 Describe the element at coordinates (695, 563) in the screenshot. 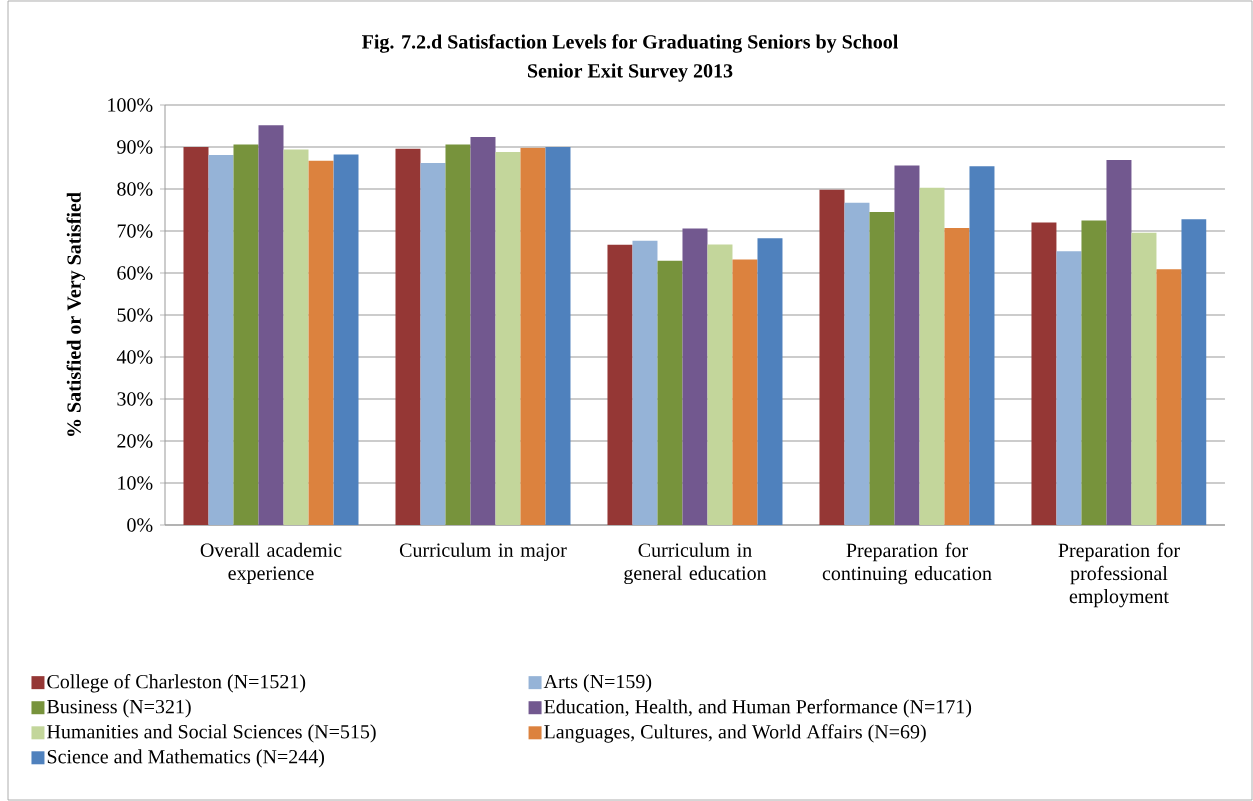

I see `x-tick-label: Curriculum in general education` at that location.